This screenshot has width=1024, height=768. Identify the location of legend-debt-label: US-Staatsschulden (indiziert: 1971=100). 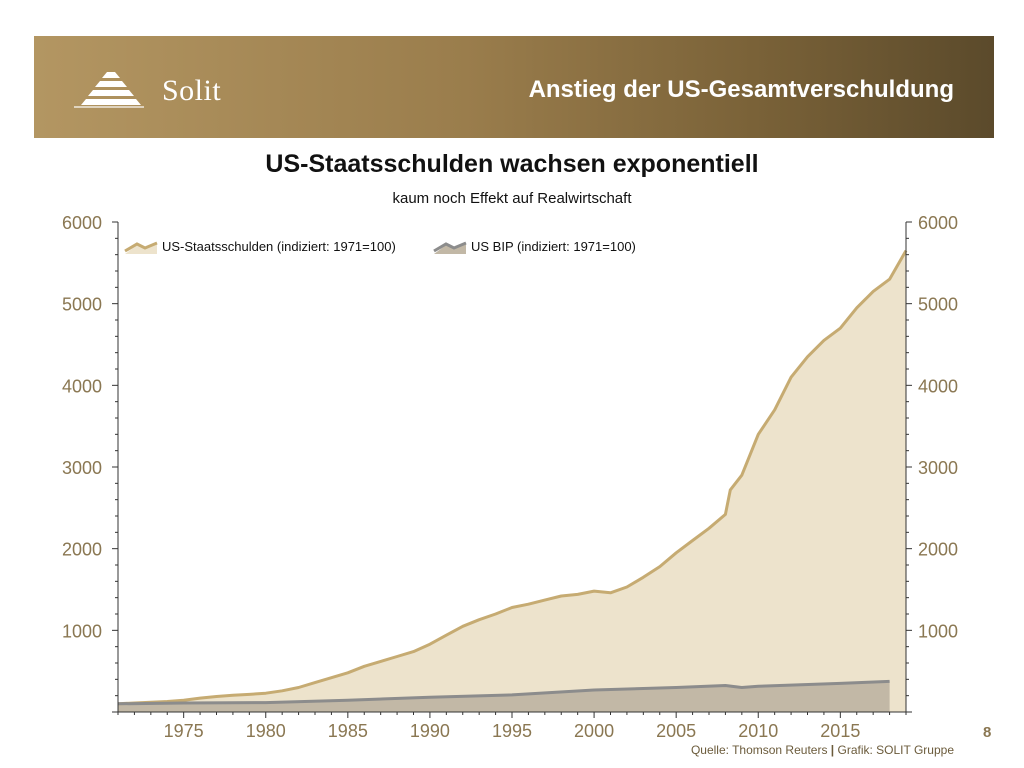
(279, 246).